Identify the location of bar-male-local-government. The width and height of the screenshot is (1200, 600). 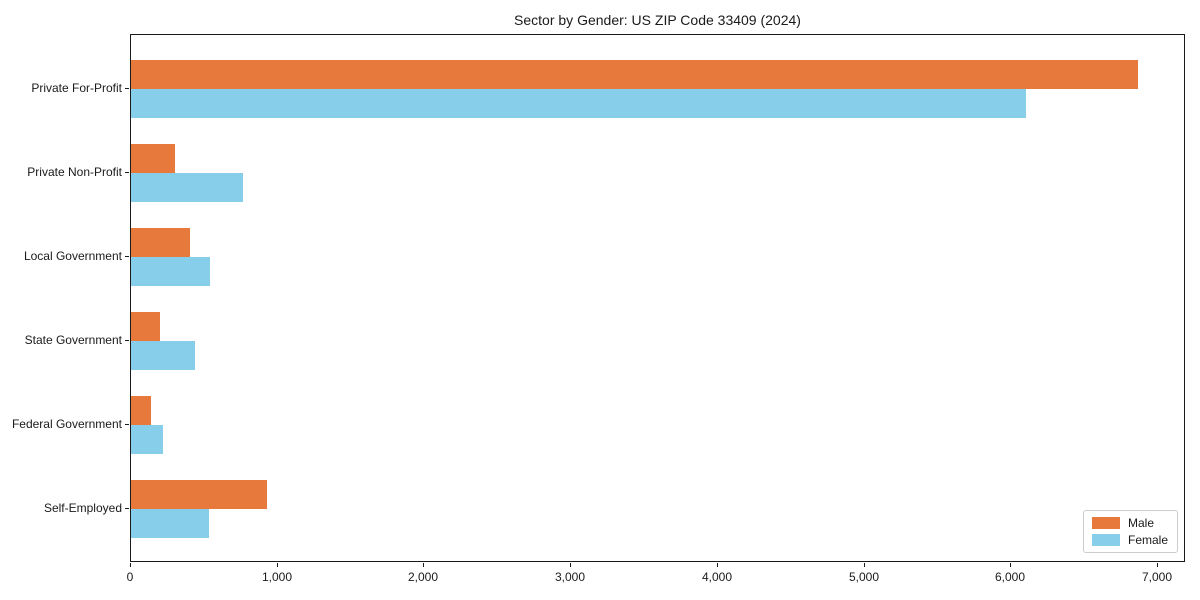
(160, 242).